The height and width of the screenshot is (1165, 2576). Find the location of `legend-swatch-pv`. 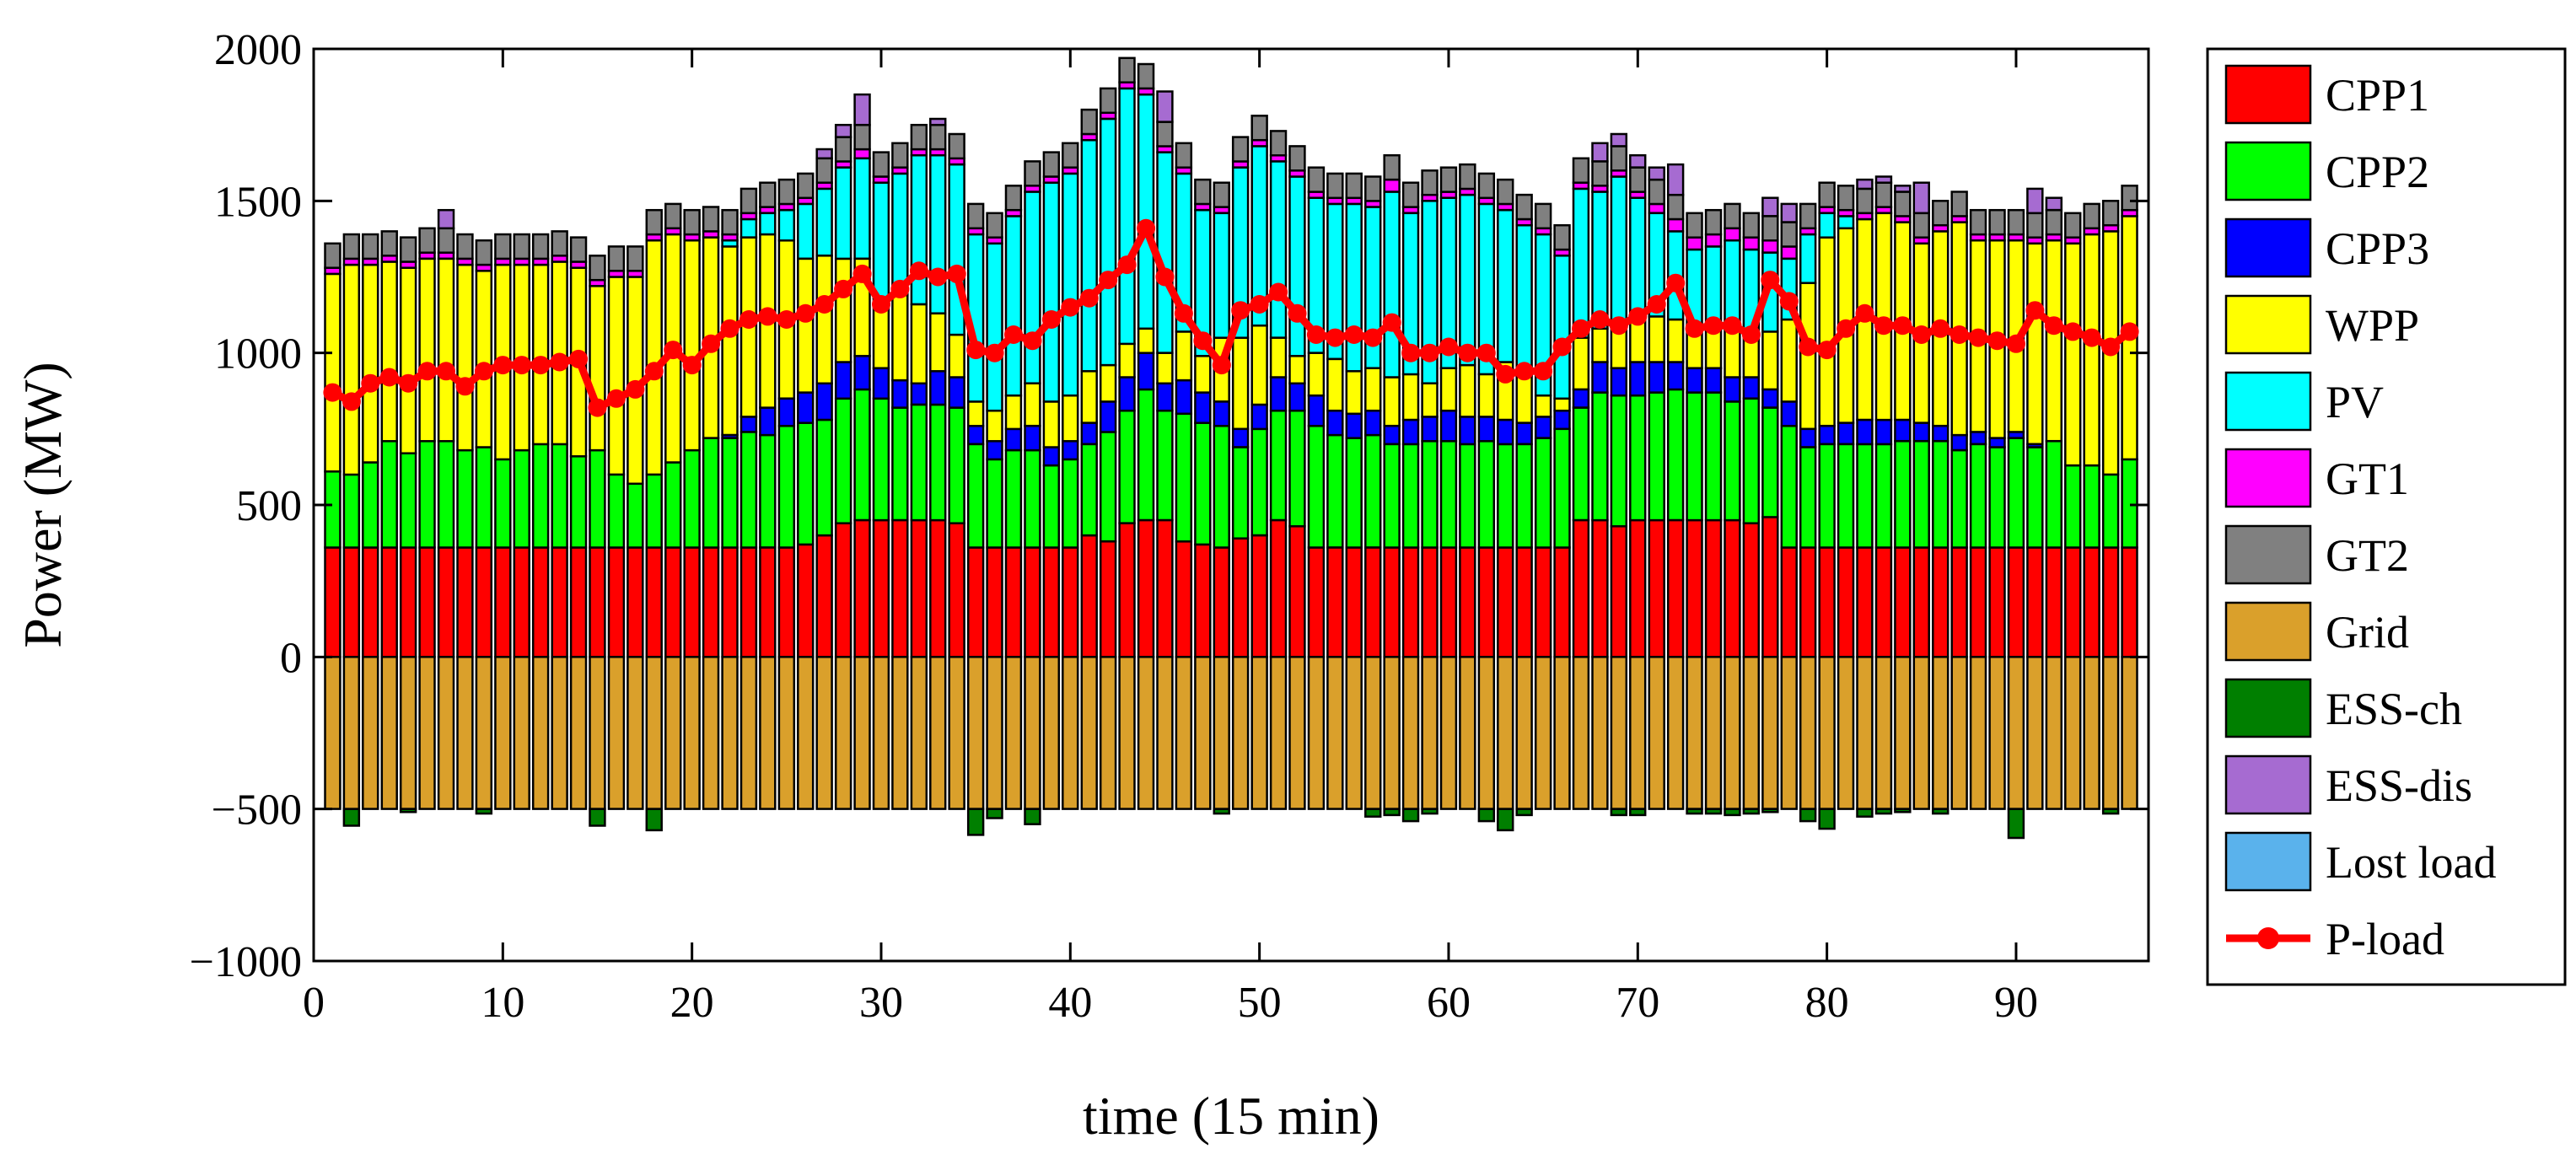

legend-swatch-pv is located at coordinates (2268, 401).